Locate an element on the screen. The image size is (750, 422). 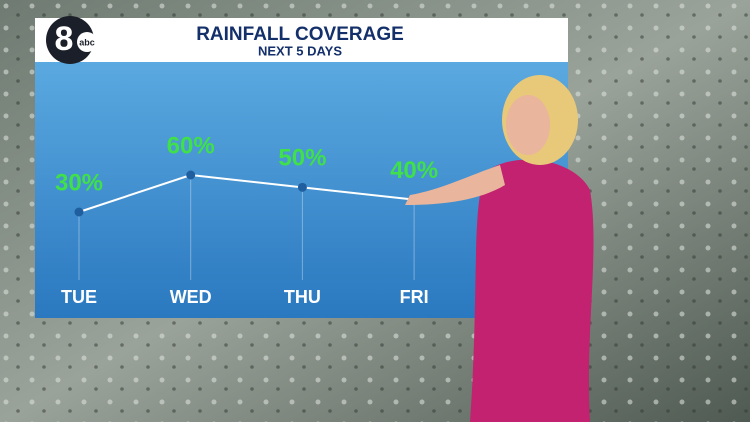
x-tick-label: TUE is located at coordinates (79, 297).